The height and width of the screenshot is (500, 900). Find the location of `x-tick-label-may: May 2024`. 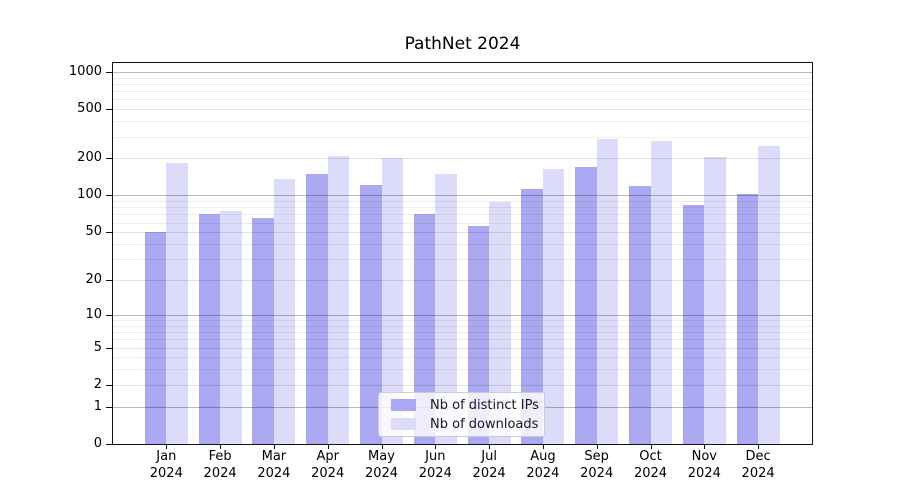

x-tick-label-may: May 2024 is located at coordinates (382, 465).